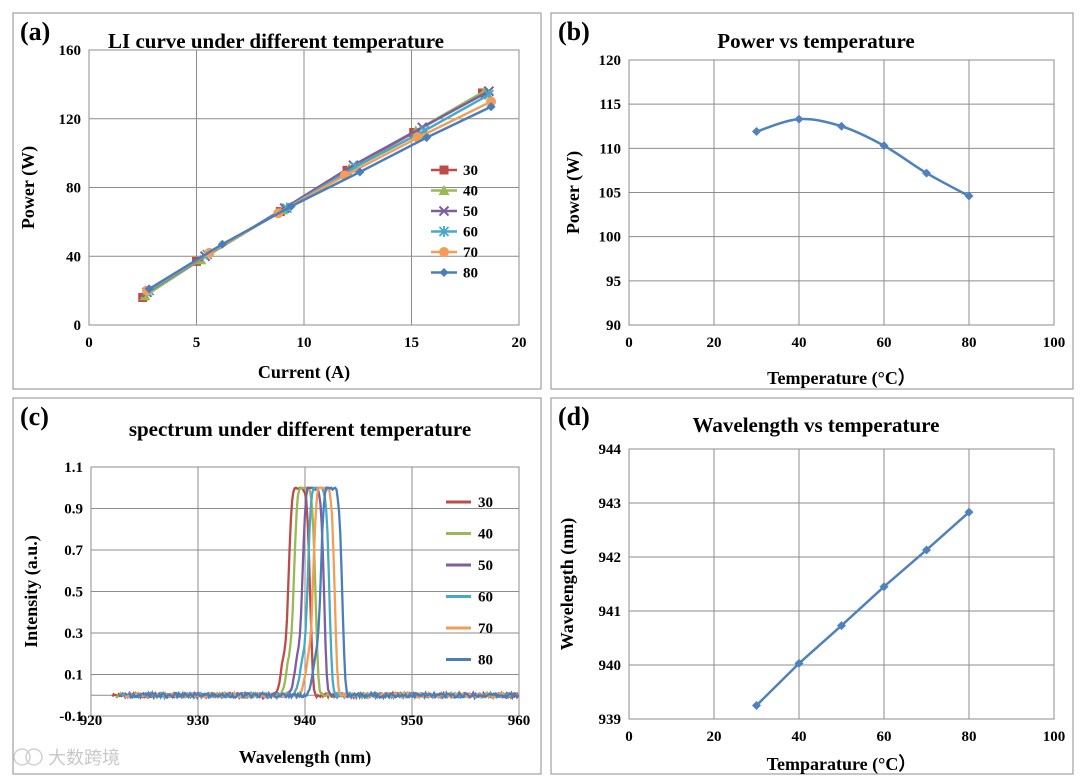 This screenshot has height=778, width=1080. I want to click on y-tick-label: 0.7, so click(73, 551).